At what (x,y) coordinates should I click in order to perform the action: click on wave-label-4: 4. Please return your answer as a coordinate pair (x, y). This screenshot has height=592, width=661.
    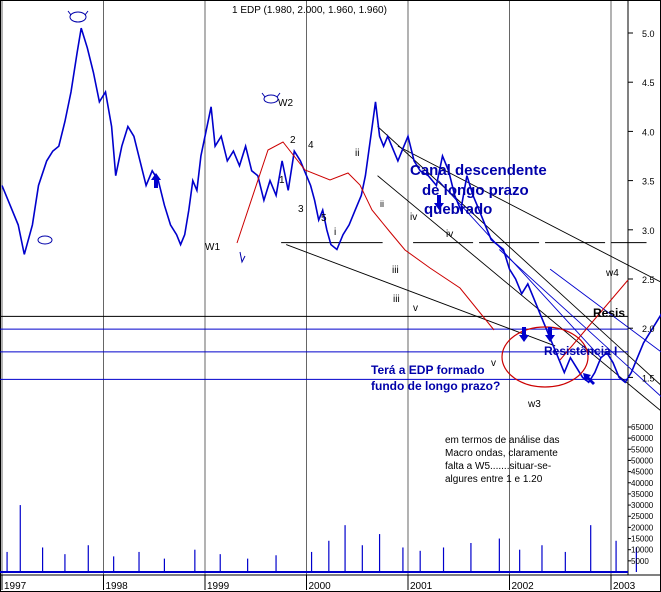
    Looking at the image, I should click on (311, 145).